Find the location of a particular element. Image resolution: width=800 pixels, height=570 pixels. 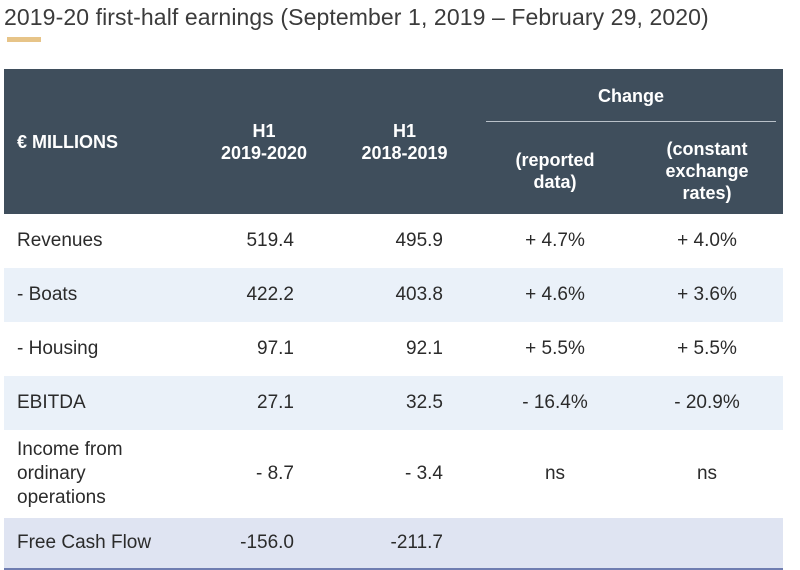

table-row: EBITDA 27.1 32.5 - 16.4% - 20.9% is located at coordinates (393, 403).